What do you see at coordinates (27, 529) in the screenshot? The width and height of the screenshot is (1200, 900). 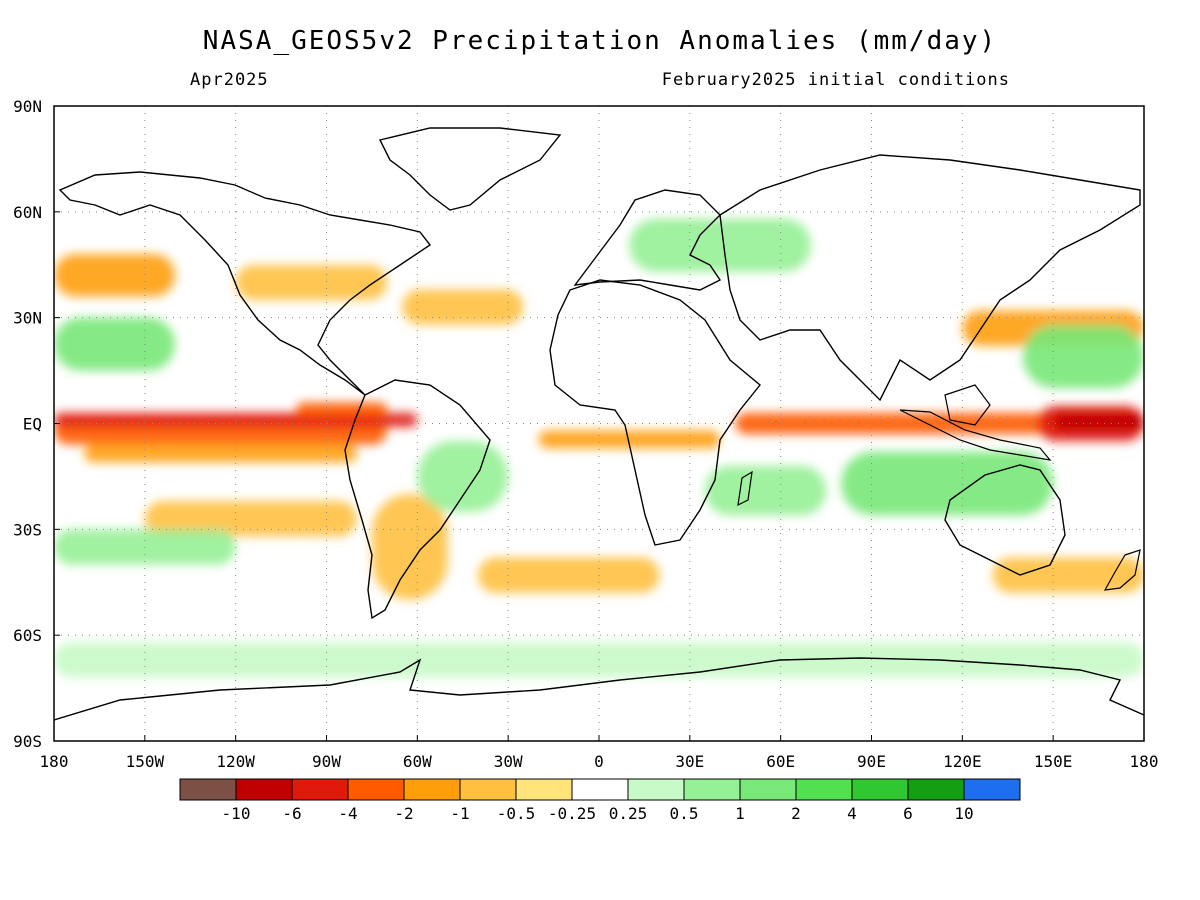 I see `lat-tick-label: 30S` at bounding box center [27, 529].